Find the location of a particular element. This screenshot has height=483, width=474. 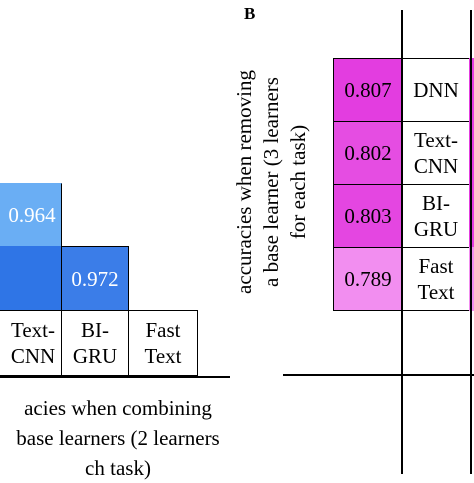

heatmap-cell: 0.802 is located at coordinates (368, 153).